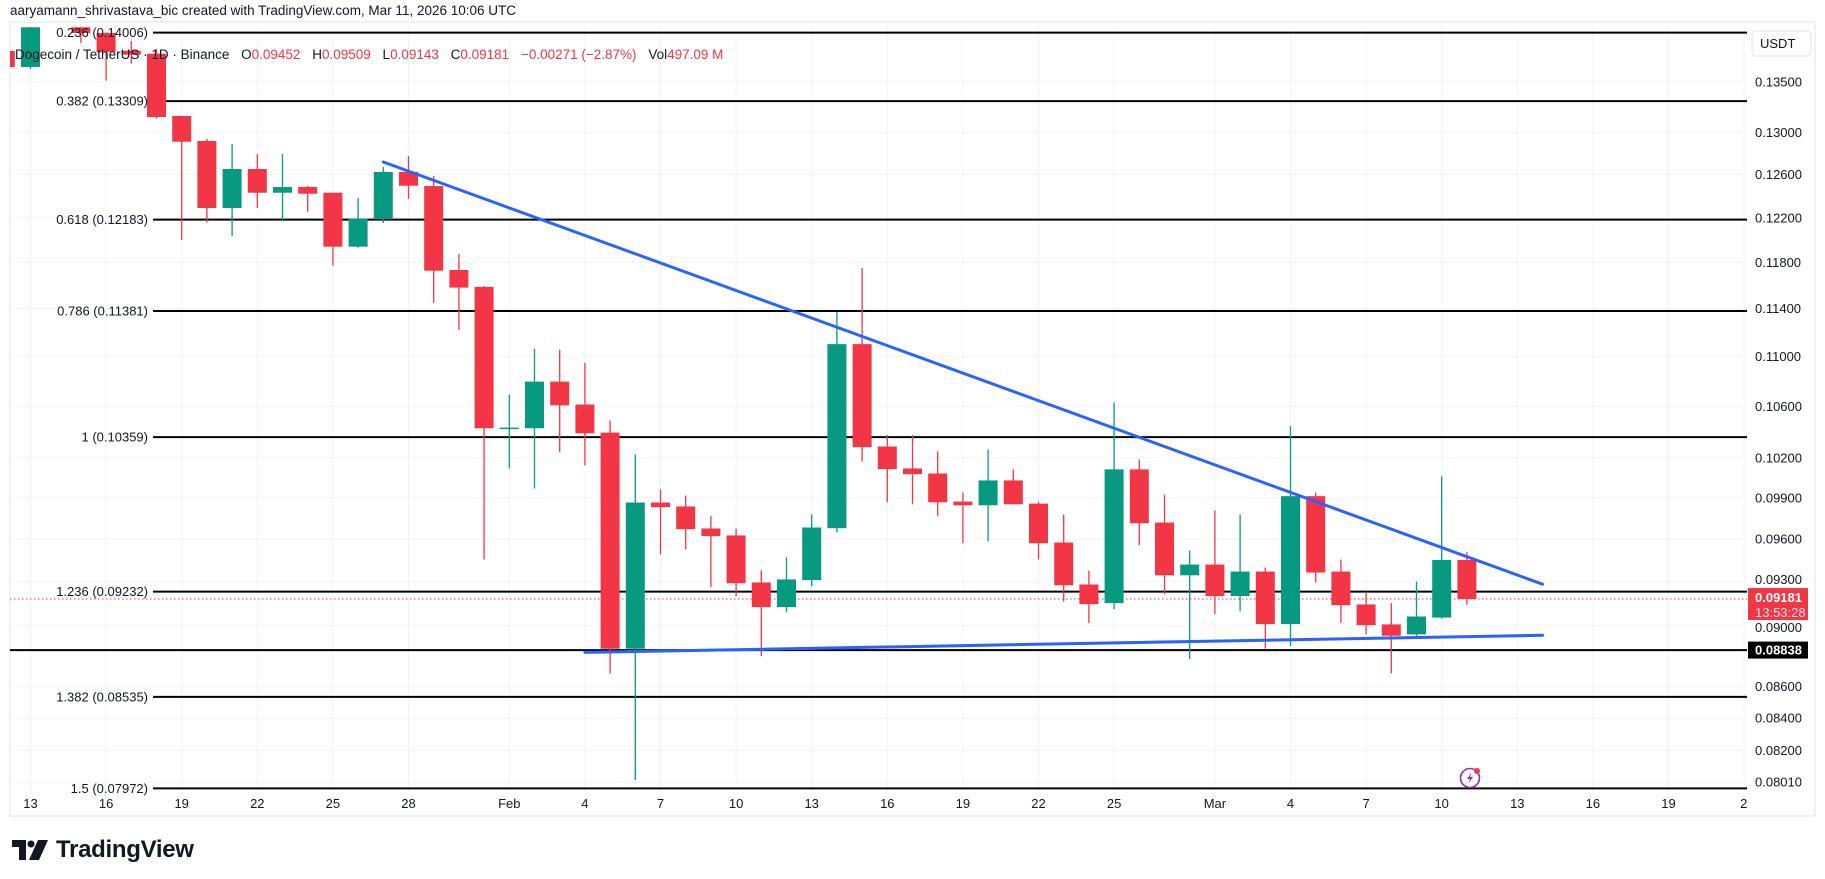 This screenshot has height=879, width=1825. I want to click on time-tick-label: 10, so click(736, 803).